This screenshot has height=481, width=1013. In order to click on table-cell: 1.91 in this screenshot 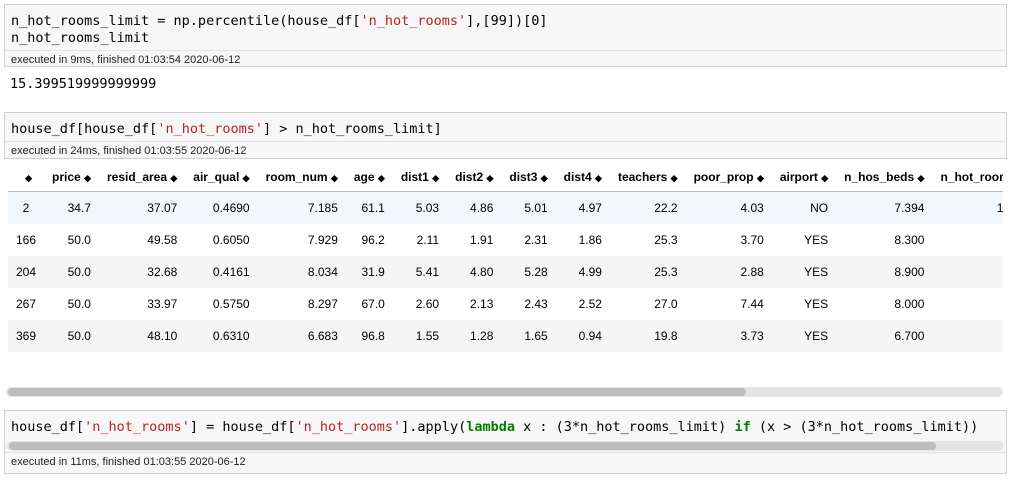, I will do `click(474, 240)`.